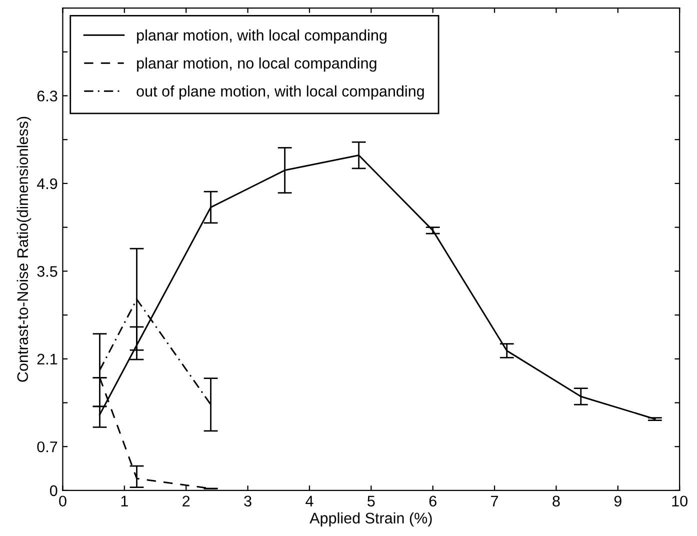  I want to click on x-tick-label: 5, so click(371, 501).